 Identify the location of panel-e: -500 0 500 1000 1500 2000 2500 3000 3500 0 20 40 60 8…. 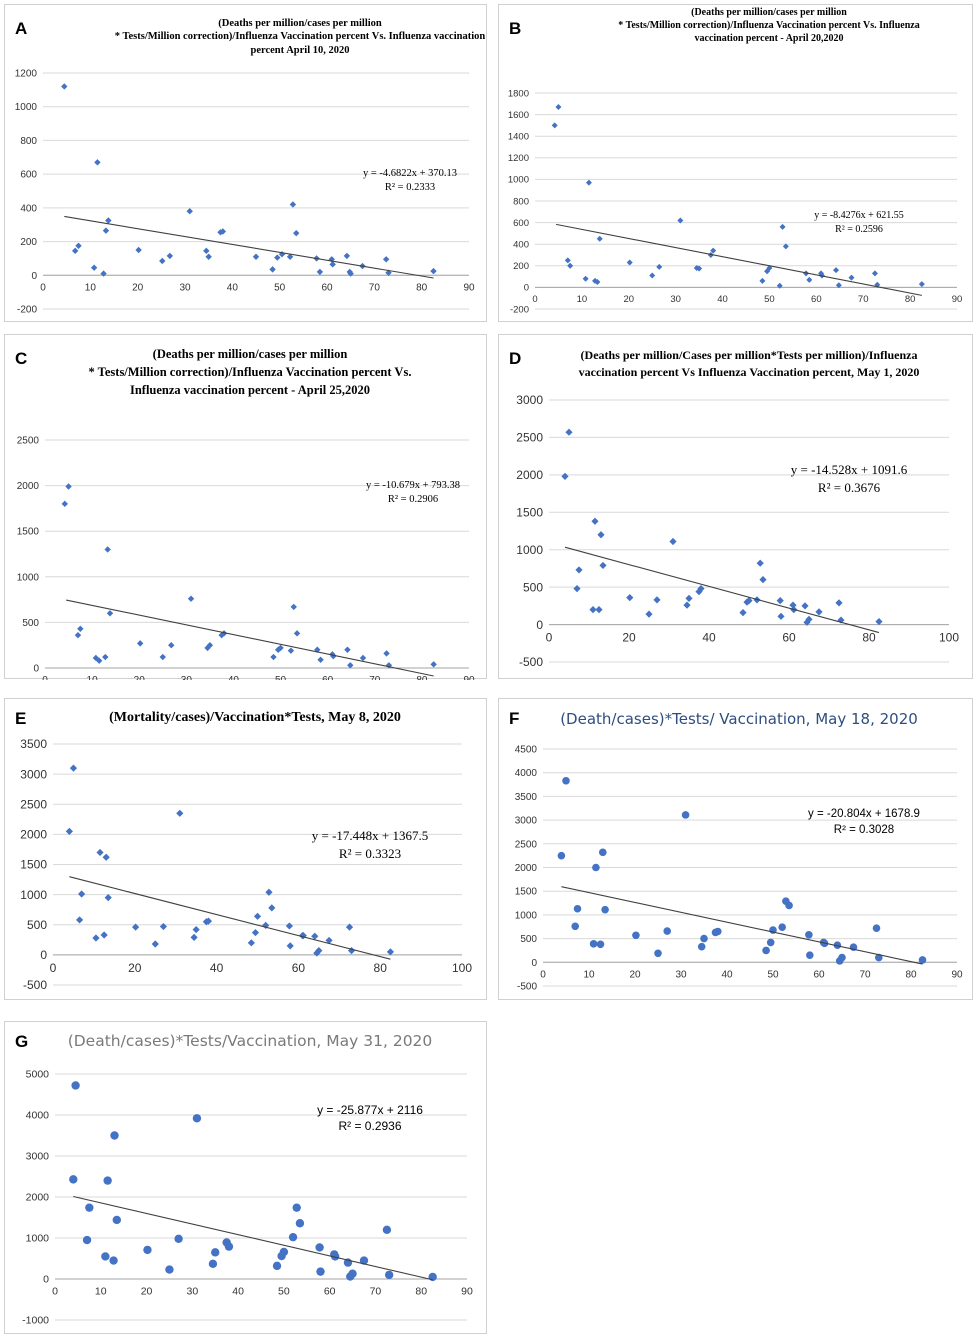
(245, 849).